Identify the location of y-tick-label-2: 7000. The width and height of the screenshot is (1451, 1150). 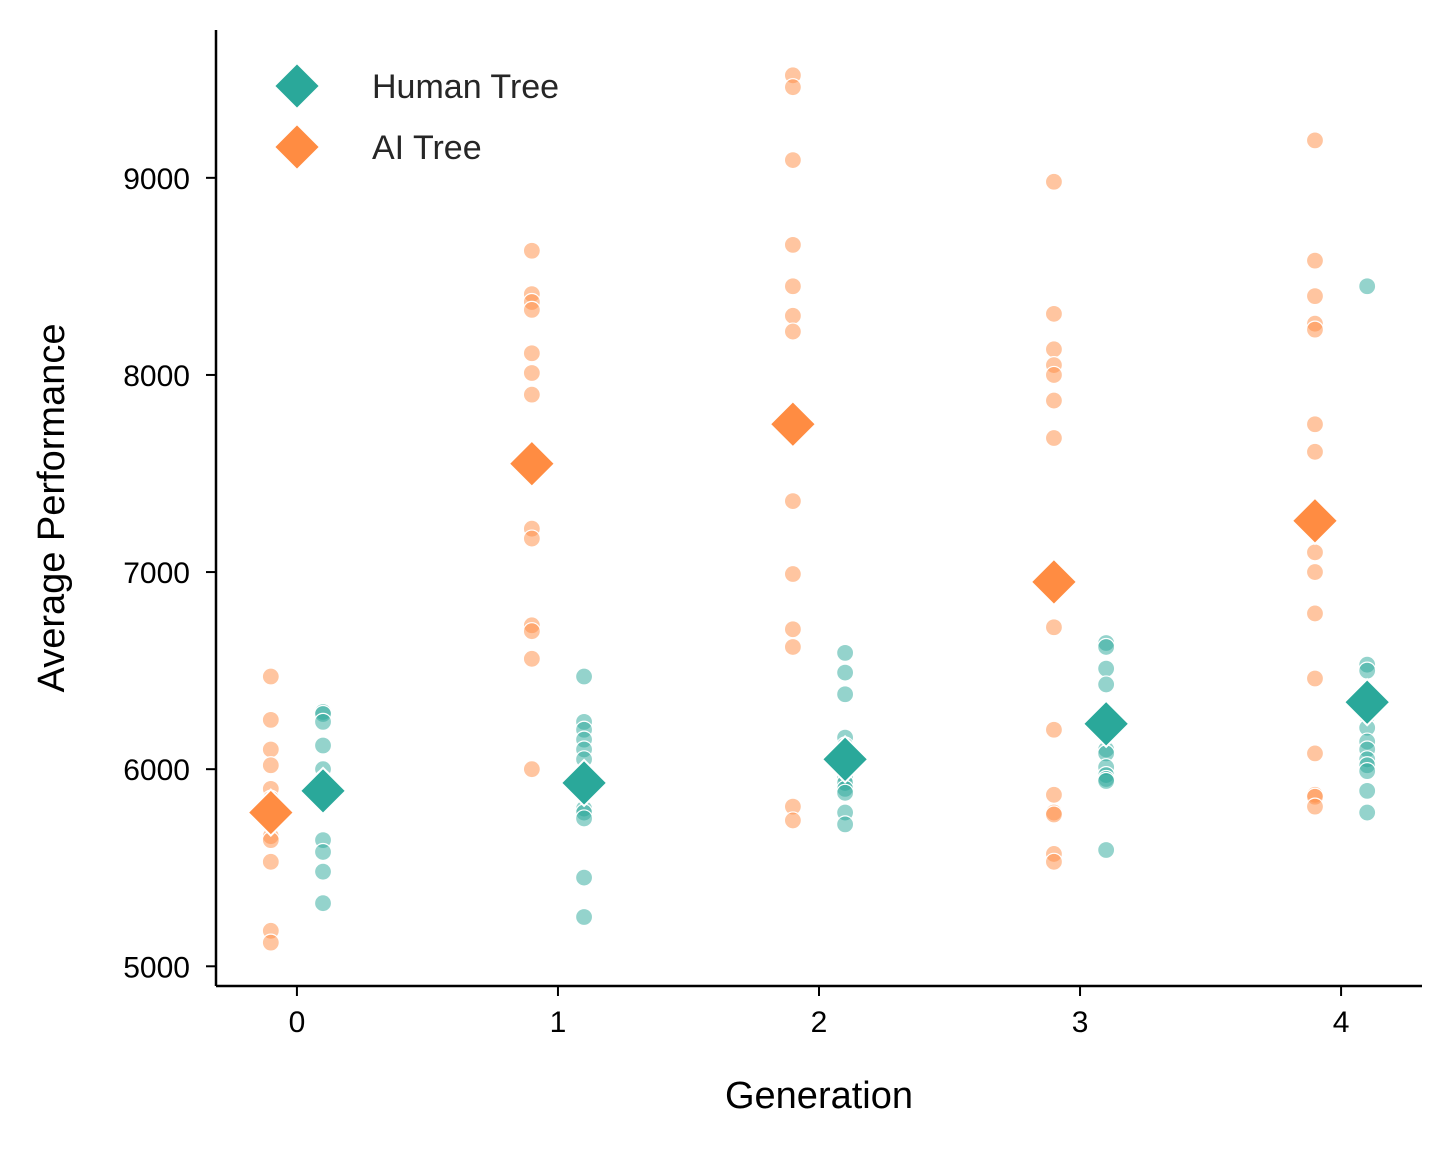
(156, 573).